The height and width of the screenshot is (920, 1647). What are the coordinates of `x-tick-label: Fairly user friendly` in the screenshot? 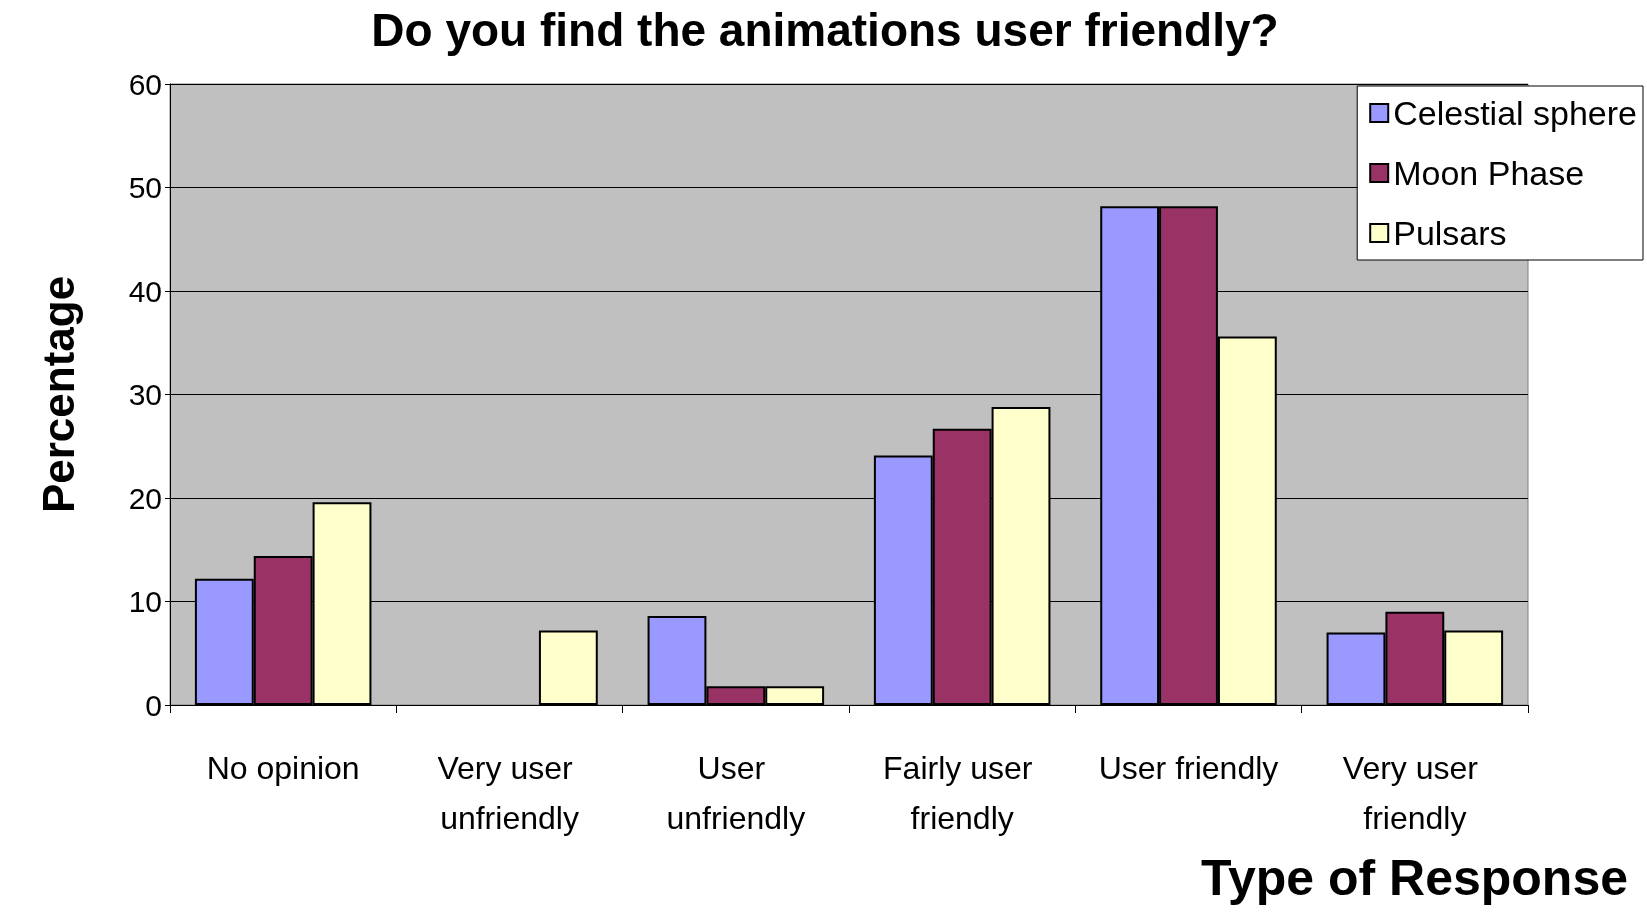 It's located at (962, 793).